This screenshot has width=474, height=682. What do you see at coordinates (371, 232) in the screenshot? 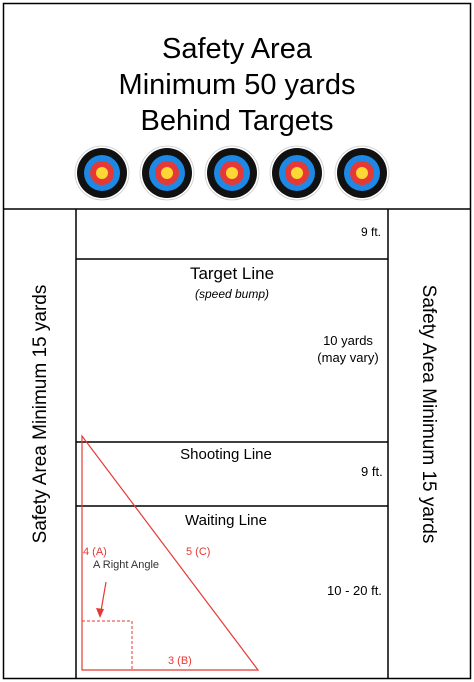
I see `front-depth-label: 9 ft.` at bounding box center [371, 232].